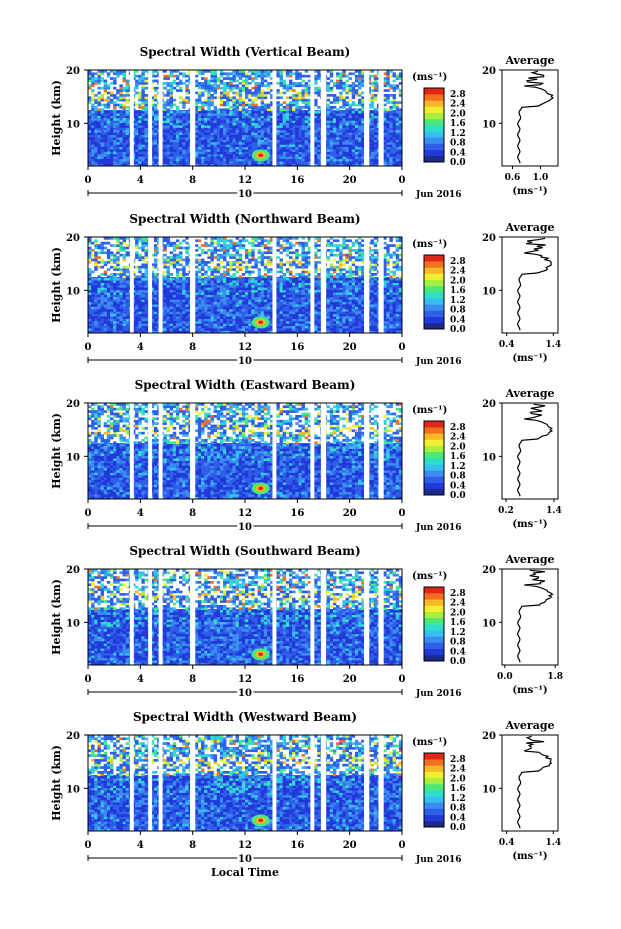 Image resolution: width=621 pixels, height=929 pixels. What do you see at coordinates (381, 118) in the screenshot?
I see `data-gap` at bounding box center [381, 118].